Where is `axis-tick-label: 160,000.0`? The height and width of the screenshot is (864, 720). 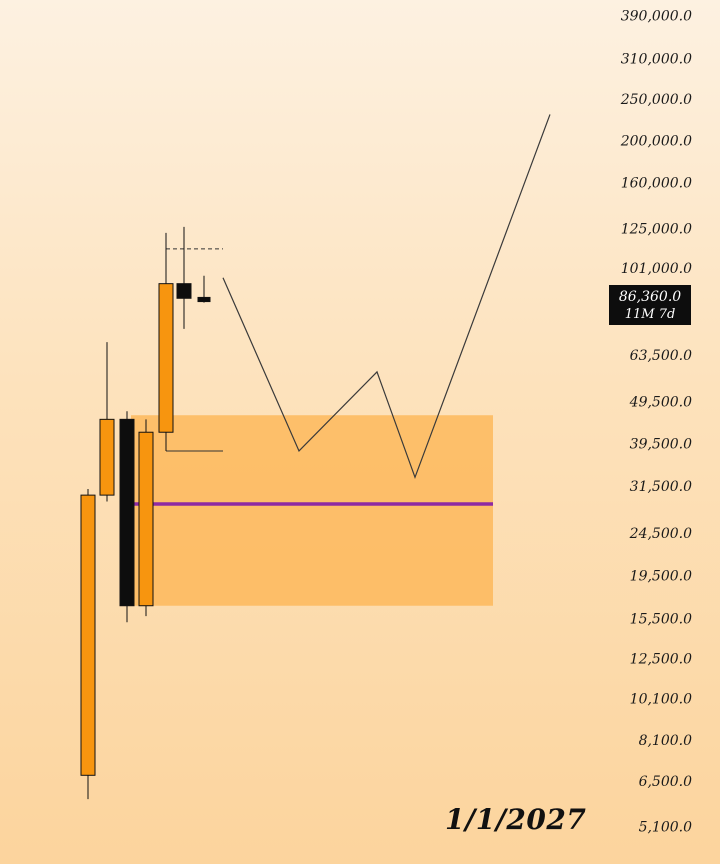
axis-tick-label: 160,000.0 is located at coordinates (656, 183).